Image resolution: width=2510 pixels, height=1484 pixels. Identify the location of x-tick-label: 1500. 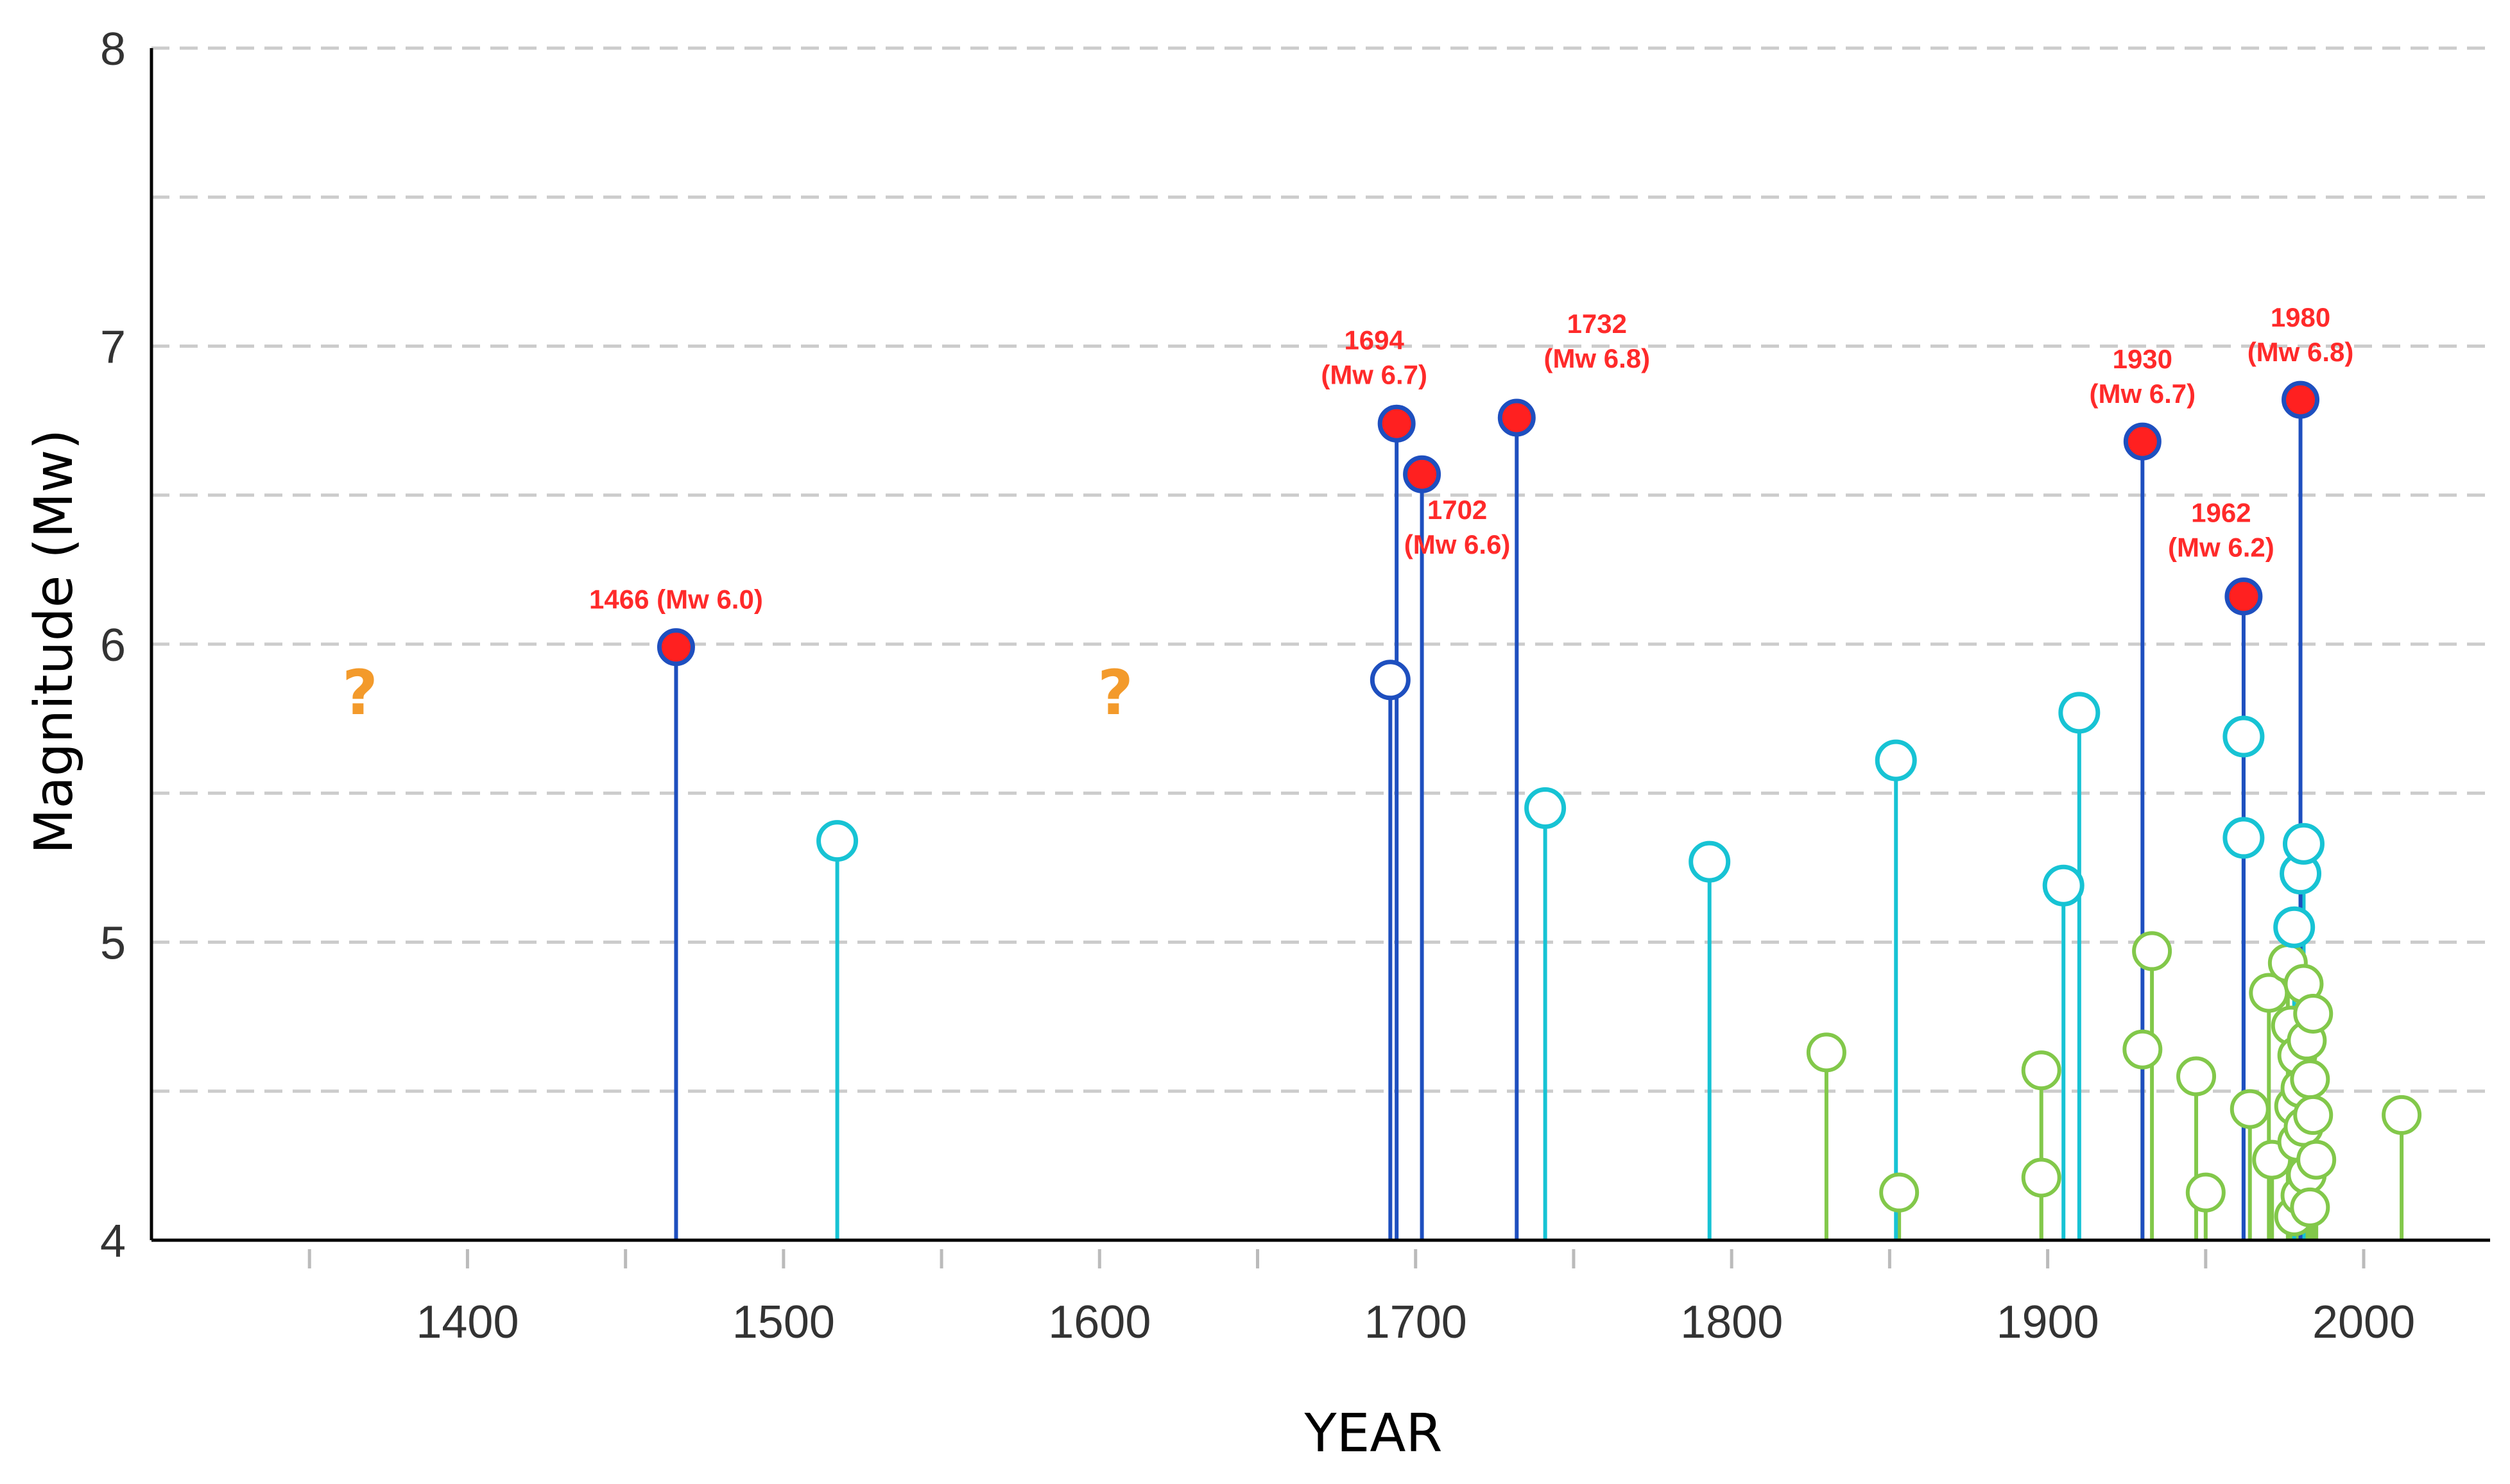
(783, 1323).